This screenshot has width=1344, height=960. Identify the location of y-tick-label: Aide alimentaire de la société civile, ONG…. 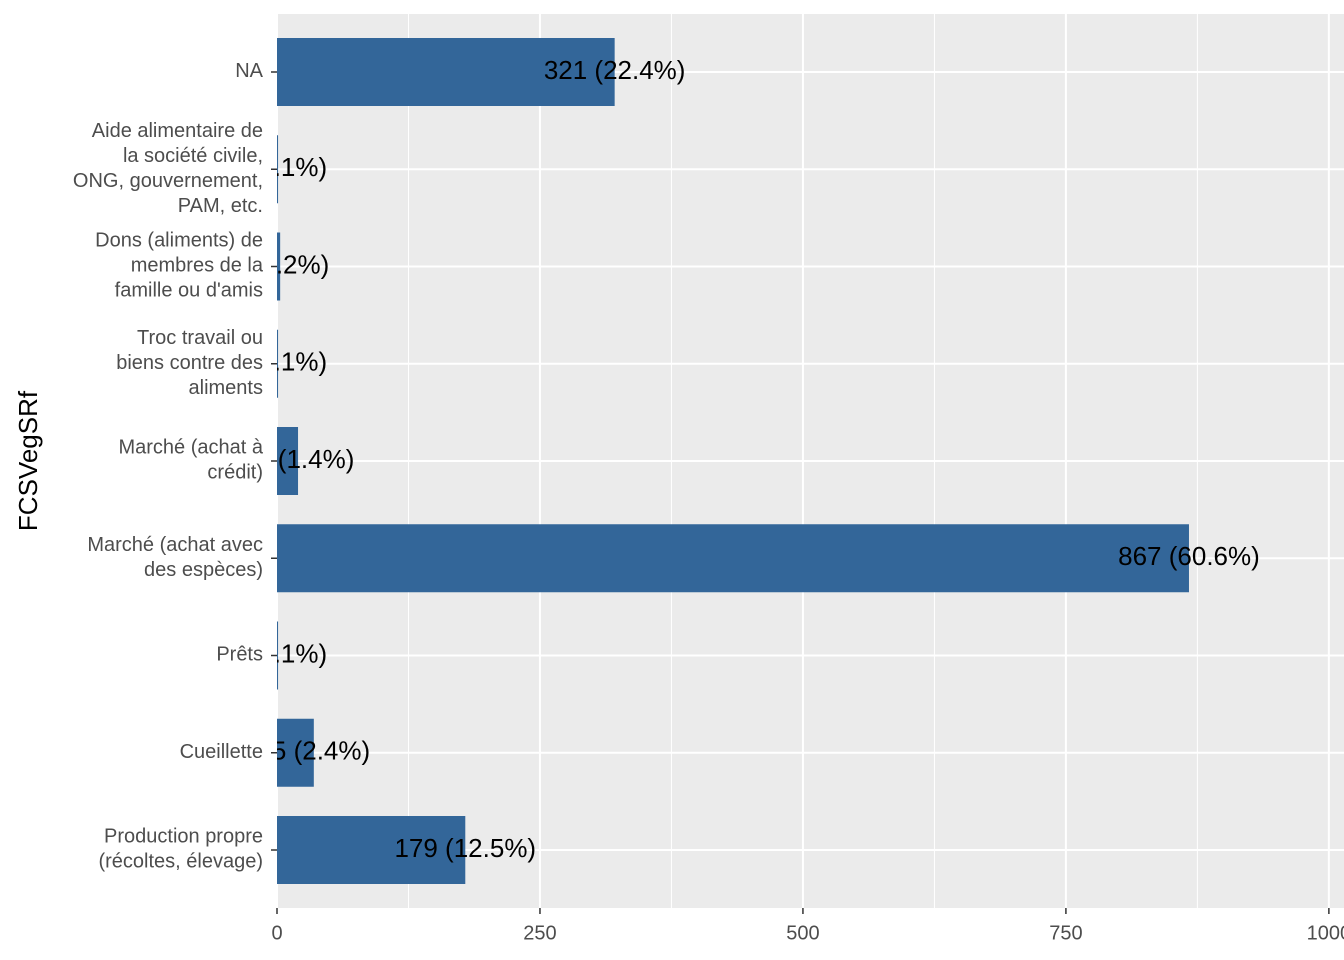
(168, 168).